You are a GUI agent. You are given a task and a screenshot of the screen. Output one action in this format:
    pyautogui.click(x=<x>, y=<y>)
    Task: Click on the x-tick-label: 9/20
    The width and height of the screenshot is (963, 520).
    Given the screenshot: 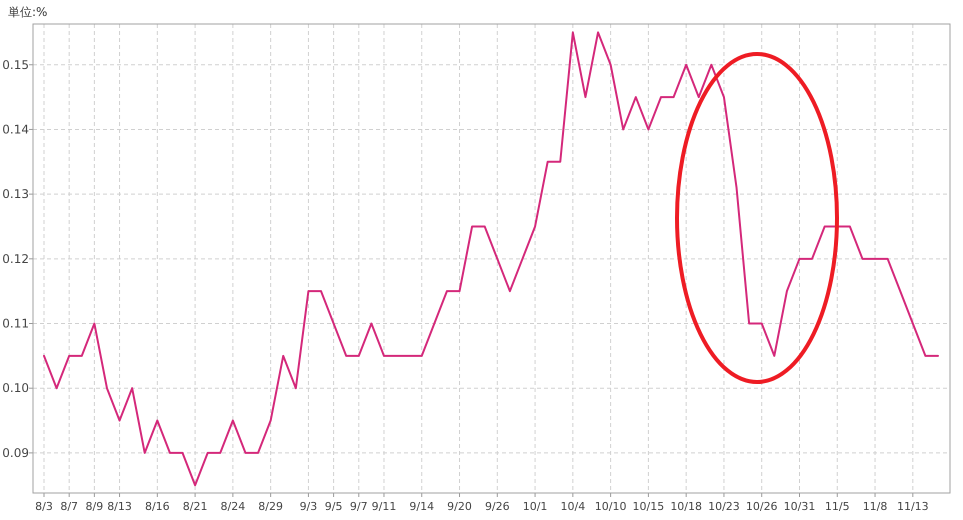 What is the action you would take?
    pyautogui.click(x=459, y=506)
    